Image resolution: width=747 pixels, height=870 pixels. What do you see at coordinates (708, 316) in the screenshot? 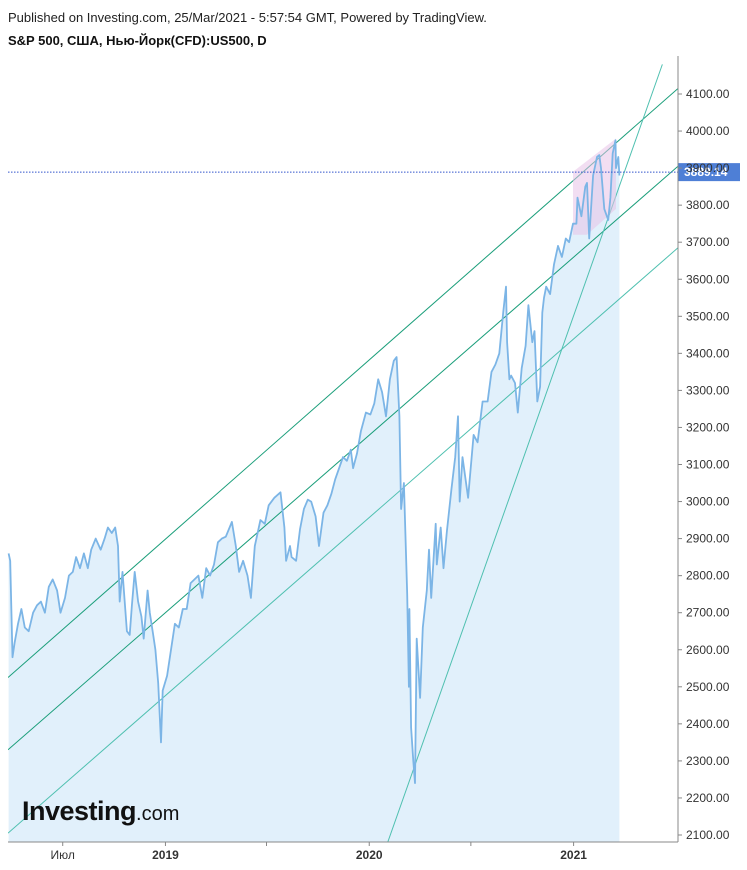
I see `y-tick-label: 3500.00` at bounding box center [708, 316].